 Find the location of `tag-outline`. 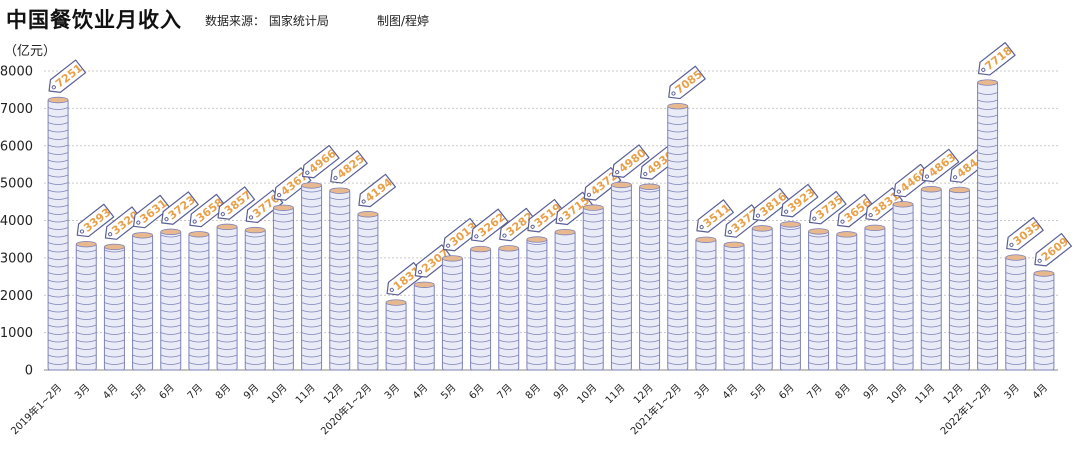

tag-outline is located at coordinates (489, 225).